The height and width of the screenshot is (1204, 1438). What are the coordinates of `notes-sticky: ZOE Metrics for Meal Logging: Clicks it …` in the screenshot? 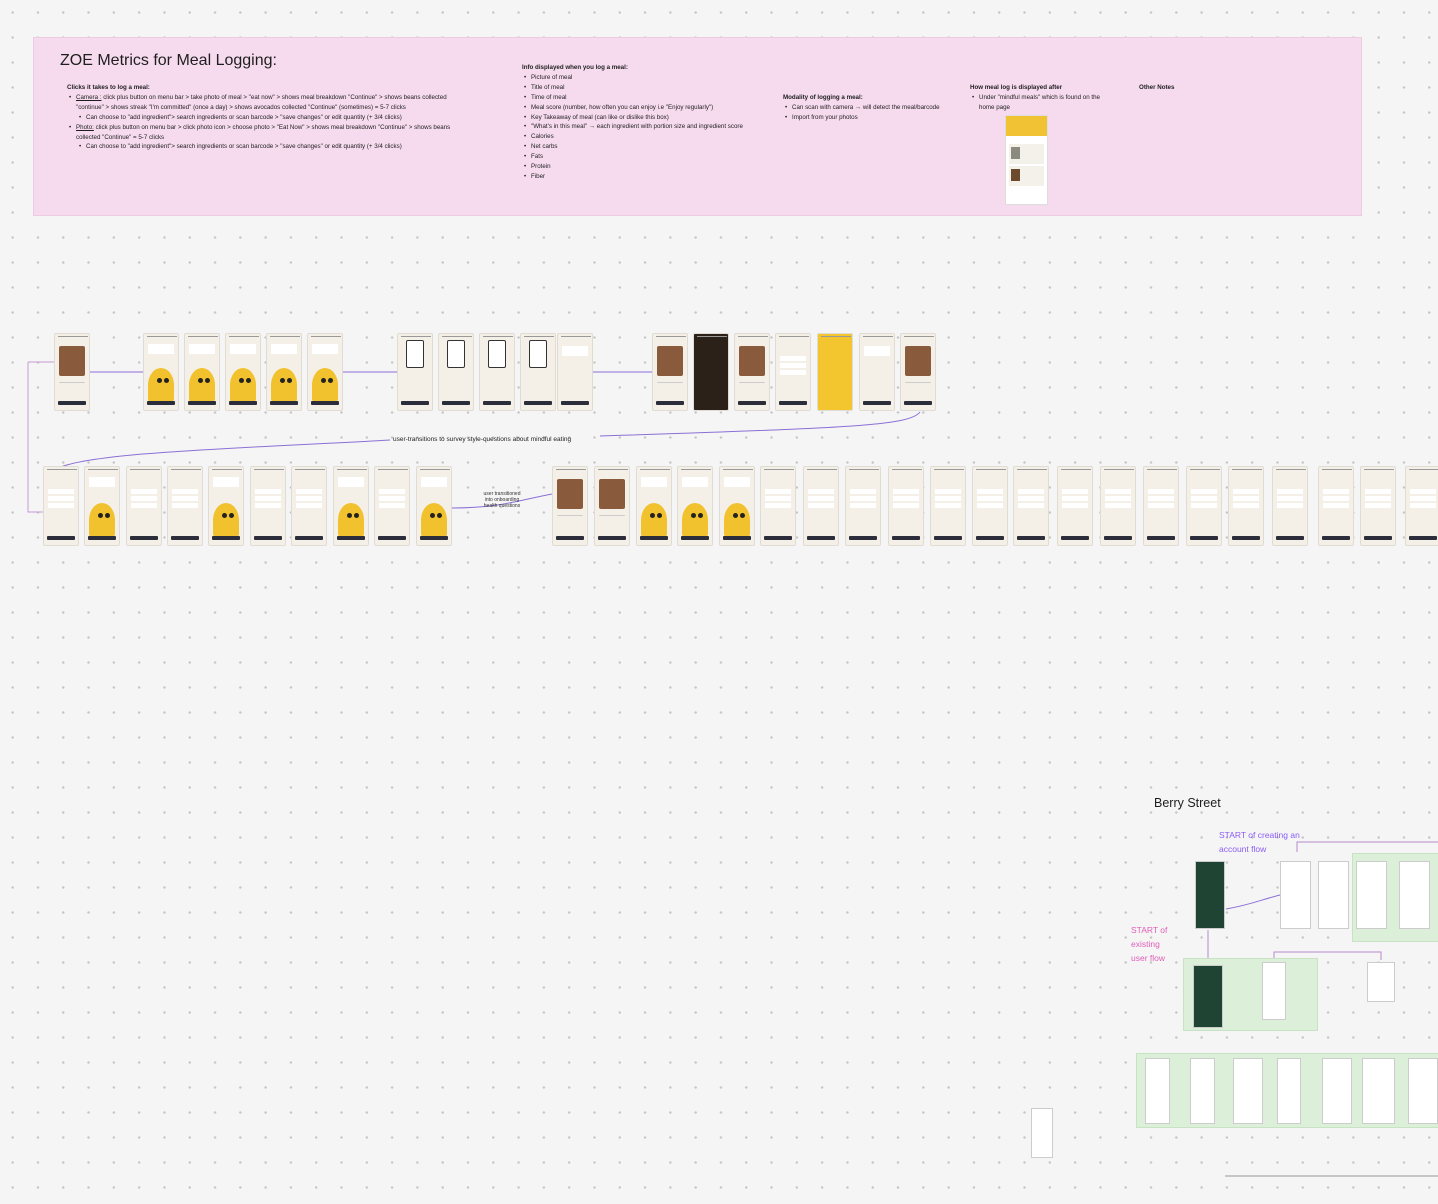 It's located at (697, 126).